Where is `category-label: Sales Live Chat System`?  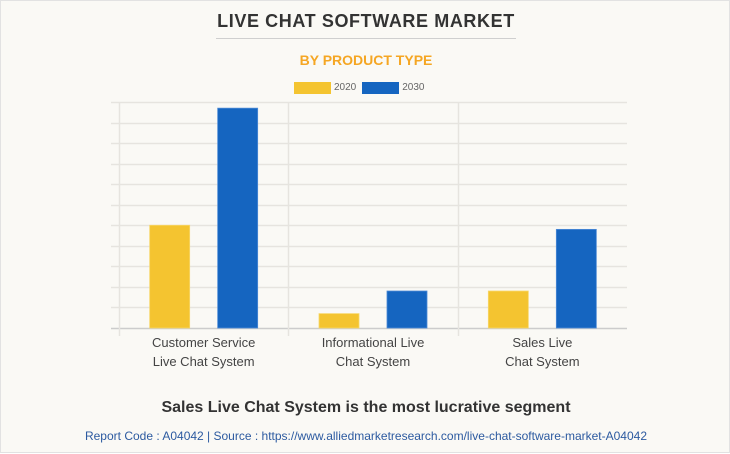 category-label: Sales Live Chat System is located at coordinates (542, 352).